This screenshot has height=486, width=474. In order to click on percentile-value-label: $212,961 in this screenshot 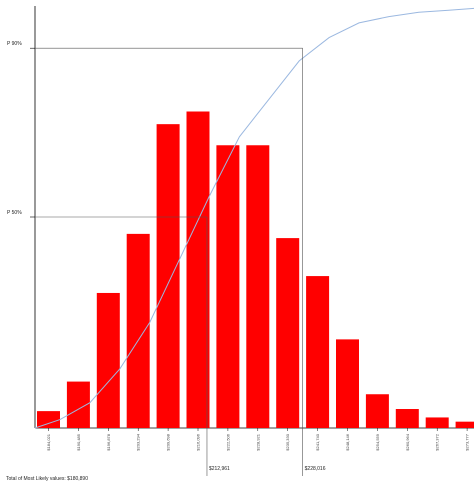, I will do `click(219, 469)`.